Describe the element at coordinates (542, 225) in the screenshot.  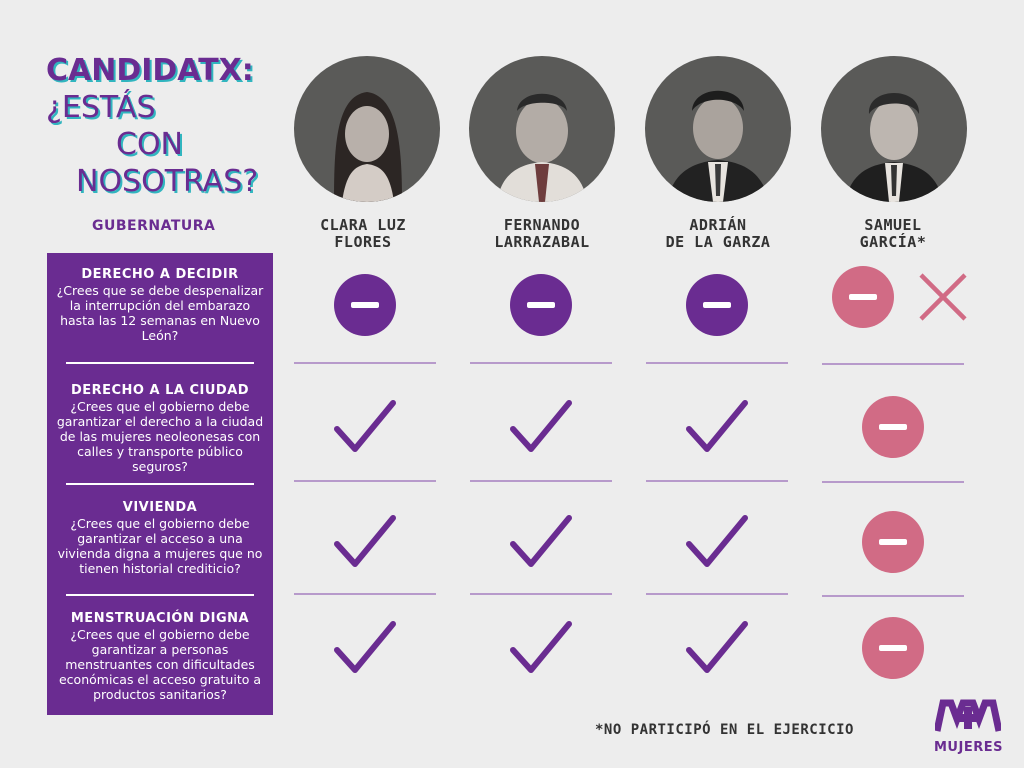
I see `candidate-name-line: FERNANDO` at that location.